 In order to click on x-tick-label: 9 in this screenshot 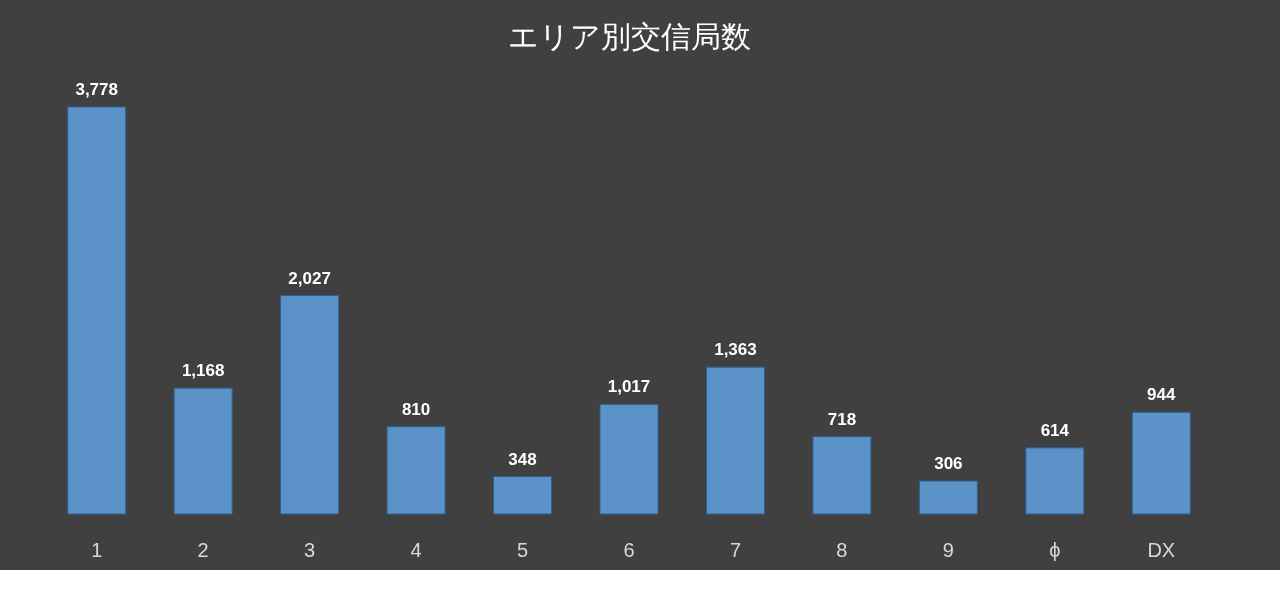, I will do `click(948, 549)`.